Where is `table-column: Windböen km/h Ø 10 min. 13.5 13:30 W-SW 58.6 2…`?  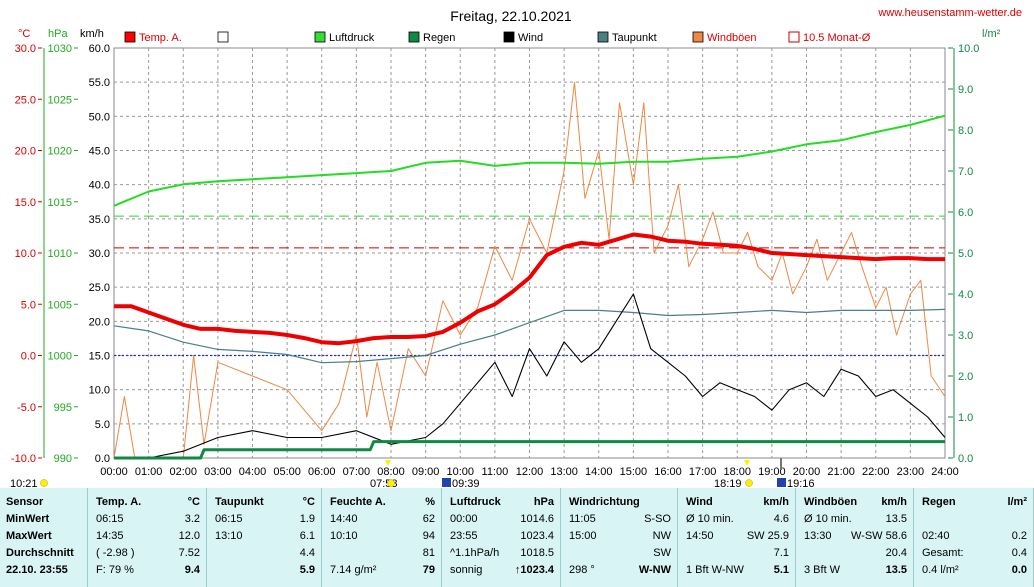
table-column: Windböen km/h Ø 10 min. 13.5 13:30 W-SW 58.6 2… is located at coordinates (855, 537).